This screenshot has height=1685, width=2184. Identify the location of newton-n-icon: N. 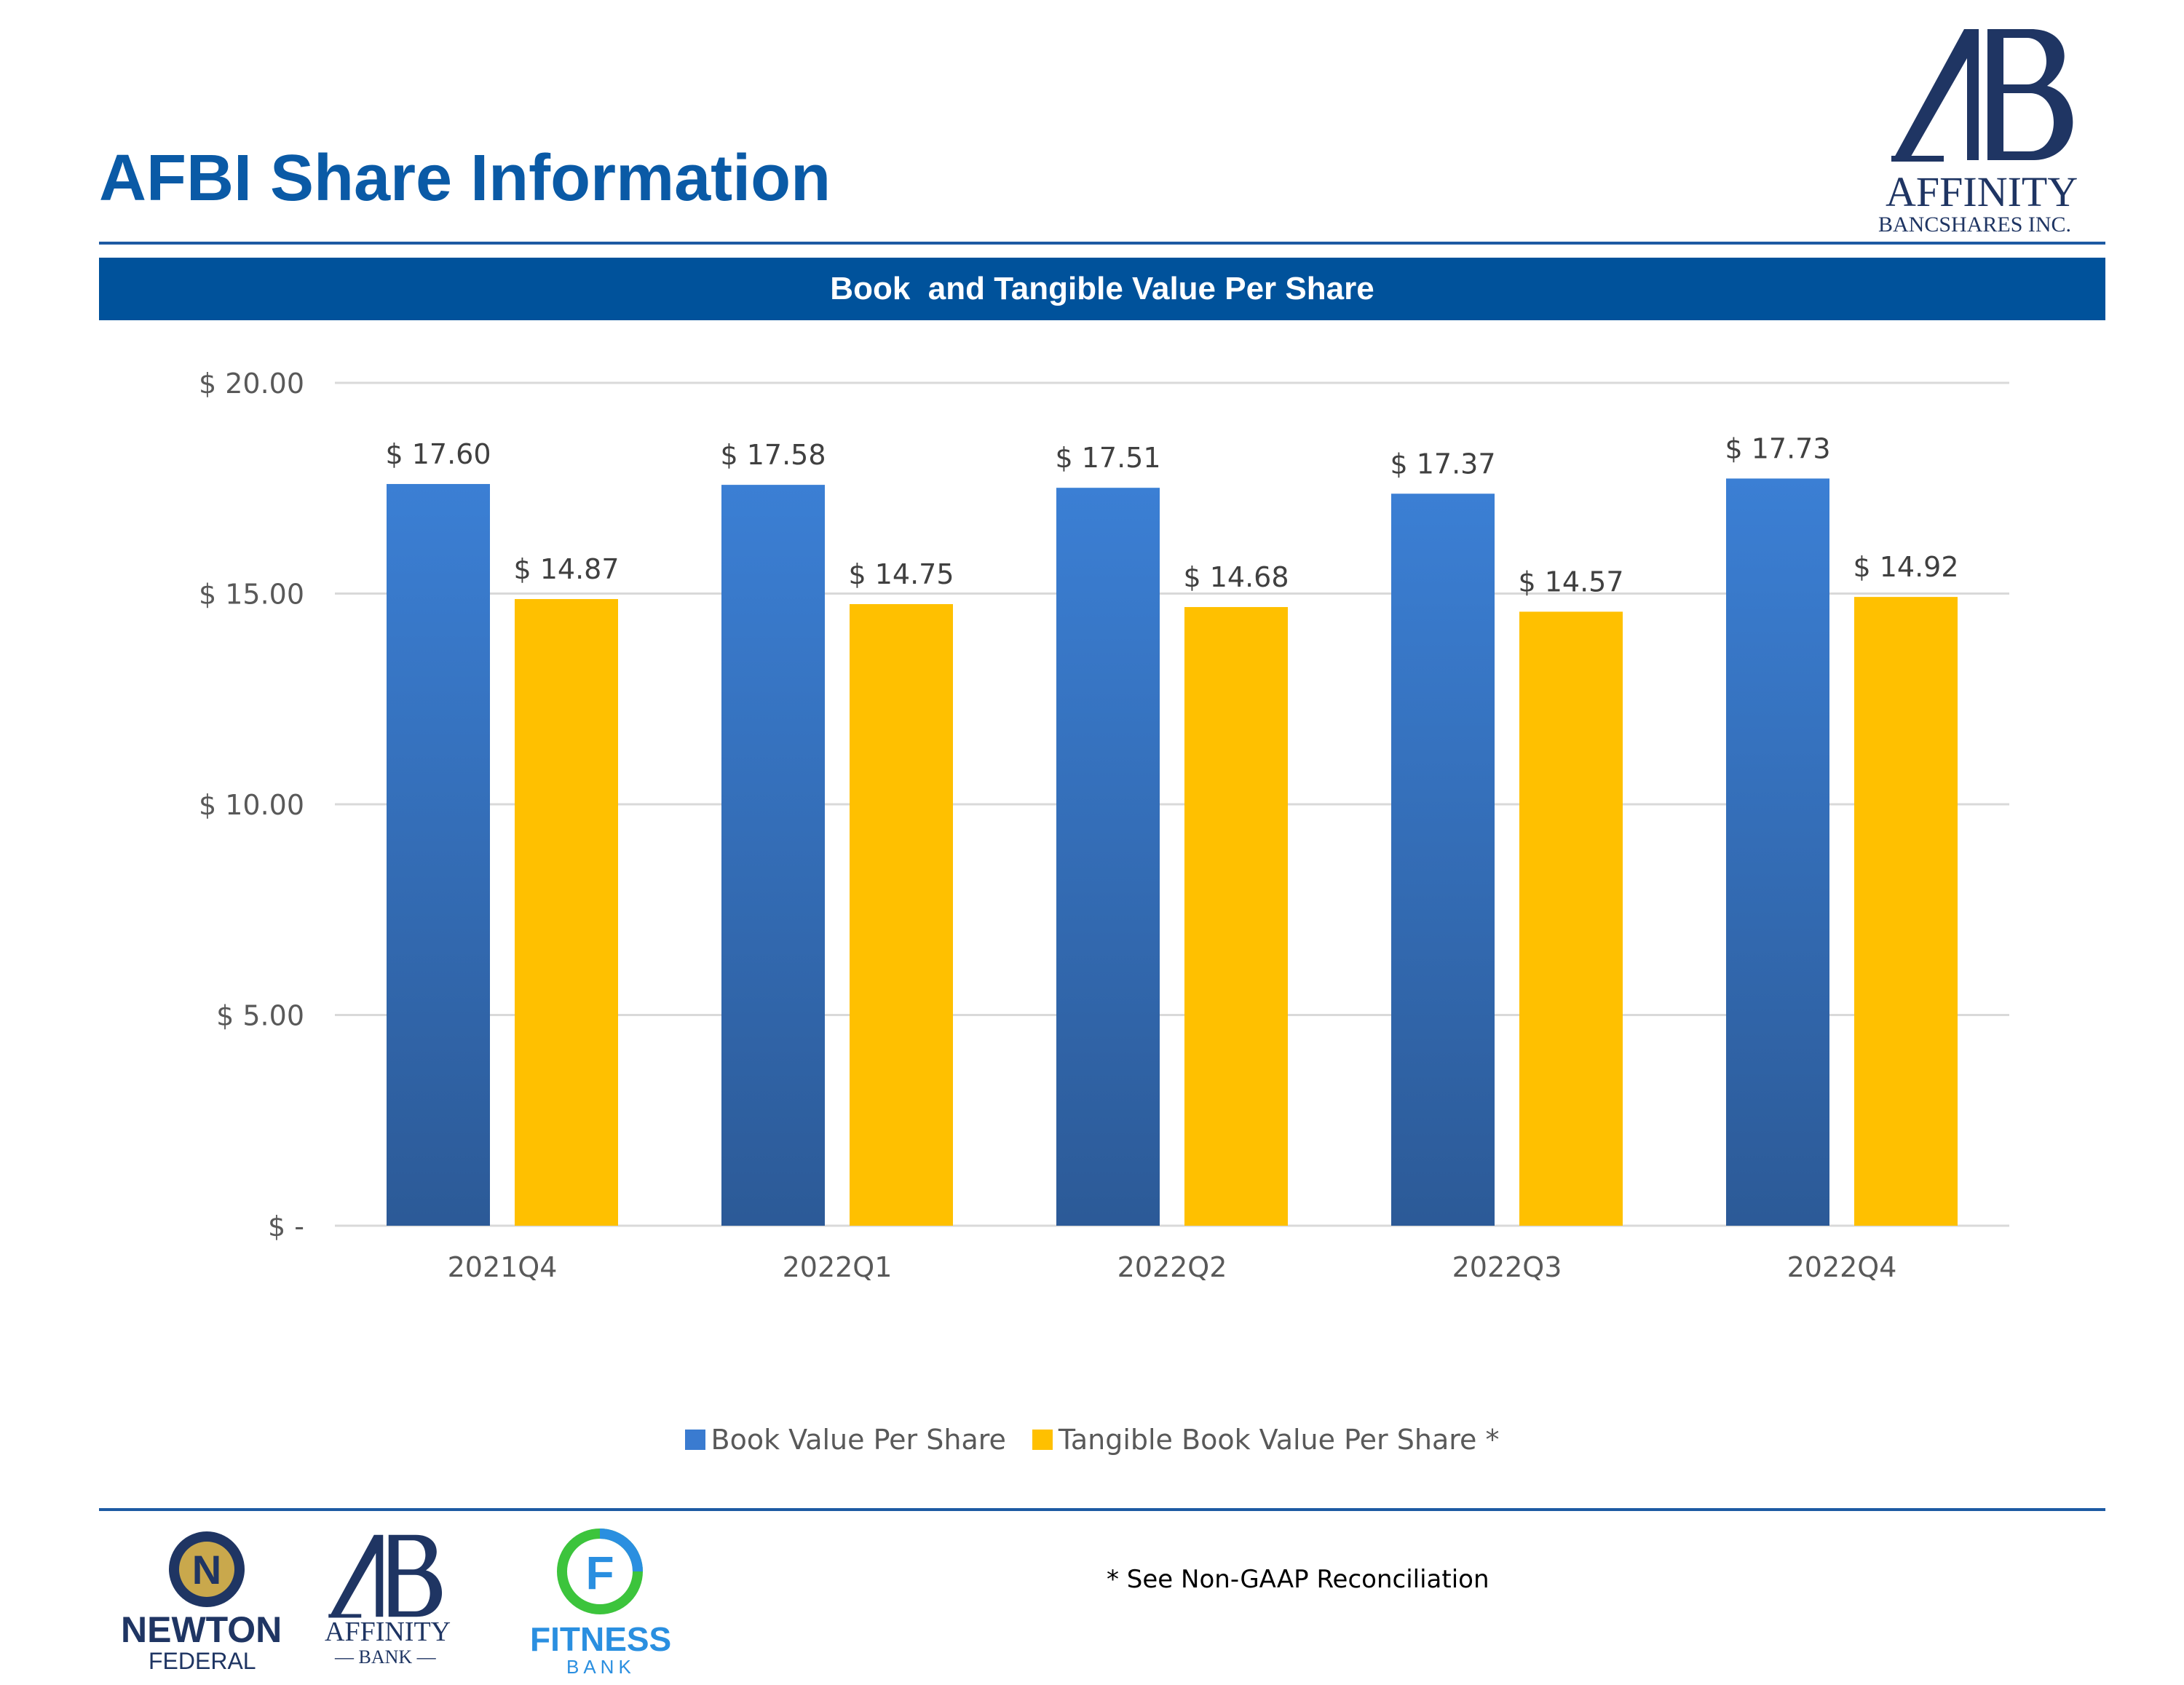
(207, 1569).